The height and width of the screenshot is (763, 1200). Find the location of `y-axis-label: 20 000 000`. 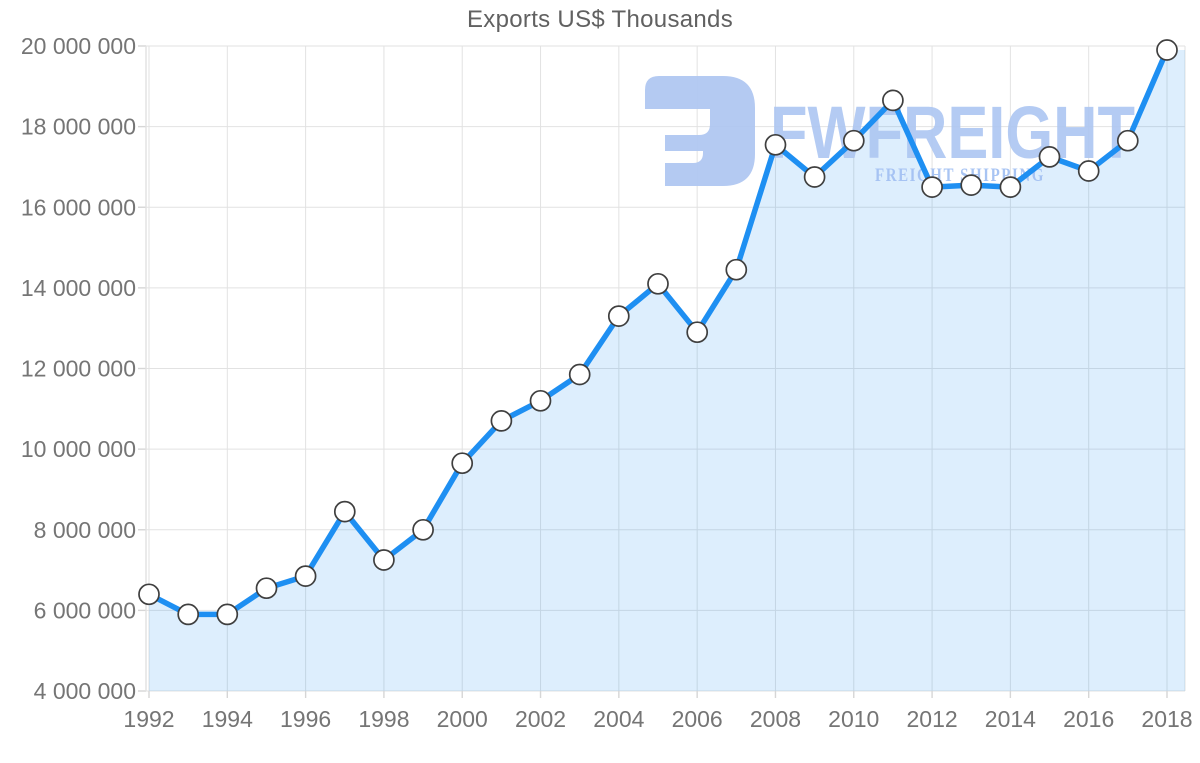

y-axis-label: 20 000 000 is located at coordinates (78, 46).